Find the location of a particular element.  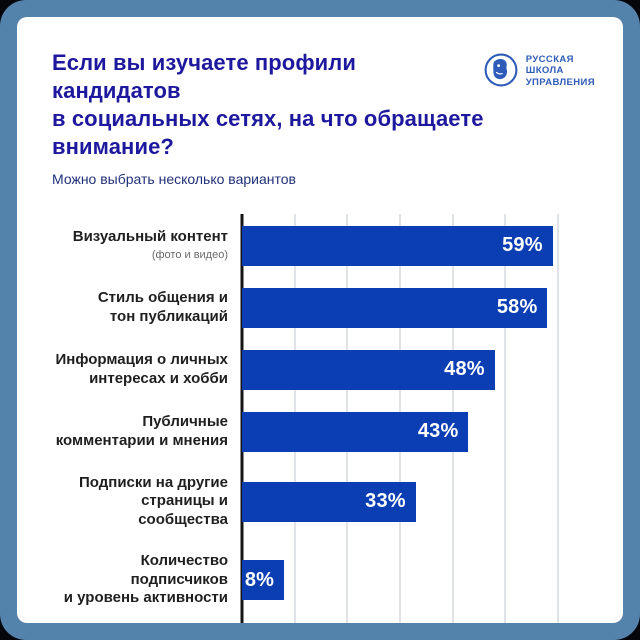

bar-track: 8% is located at coordinates (400, 580).